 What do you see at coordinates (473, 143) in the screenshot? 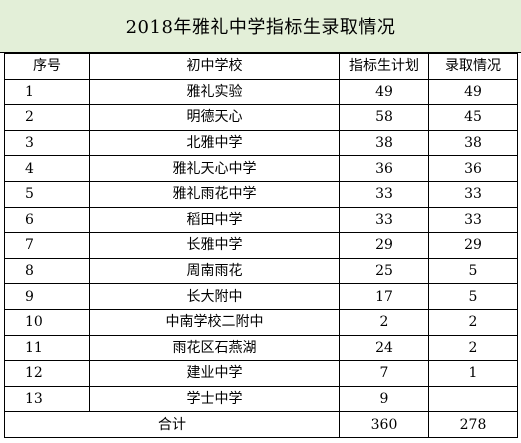
I see `row-admitted: 38` at bounding box center [473, 143].